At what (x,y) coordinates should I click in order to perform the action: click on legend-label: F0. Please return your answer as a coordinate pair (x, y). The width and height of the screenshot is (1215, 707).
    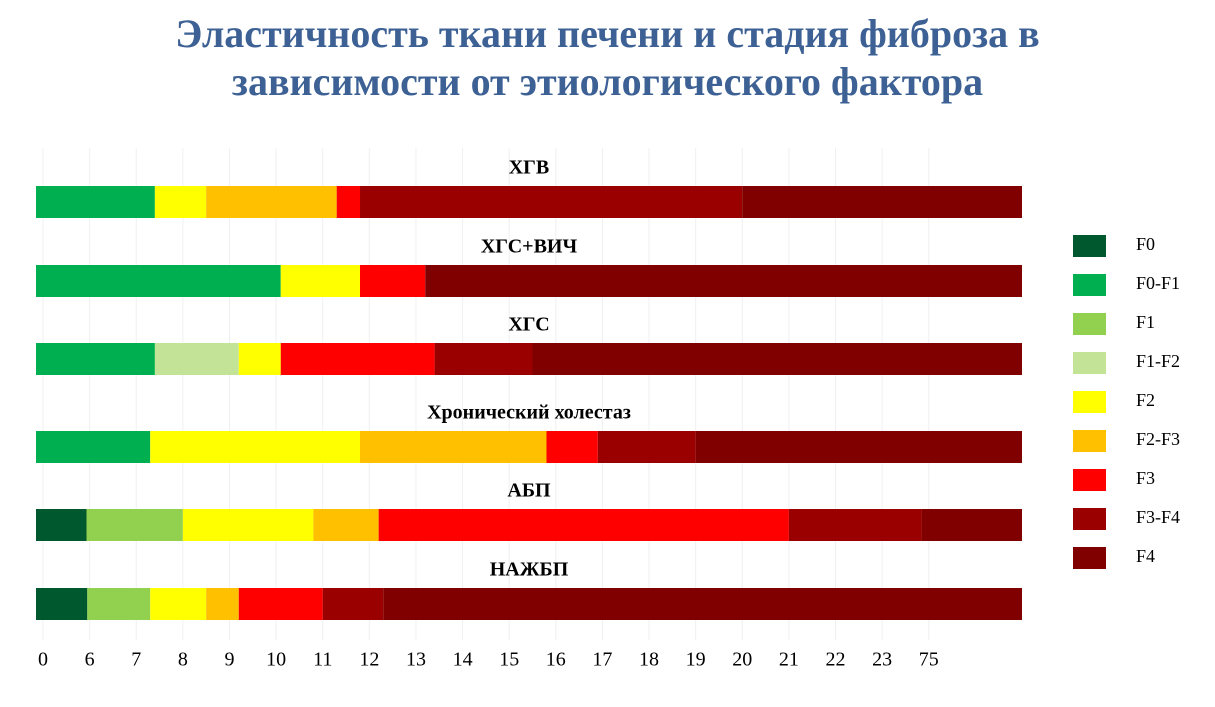
    Looking at the image, I should click on (1145, 244).